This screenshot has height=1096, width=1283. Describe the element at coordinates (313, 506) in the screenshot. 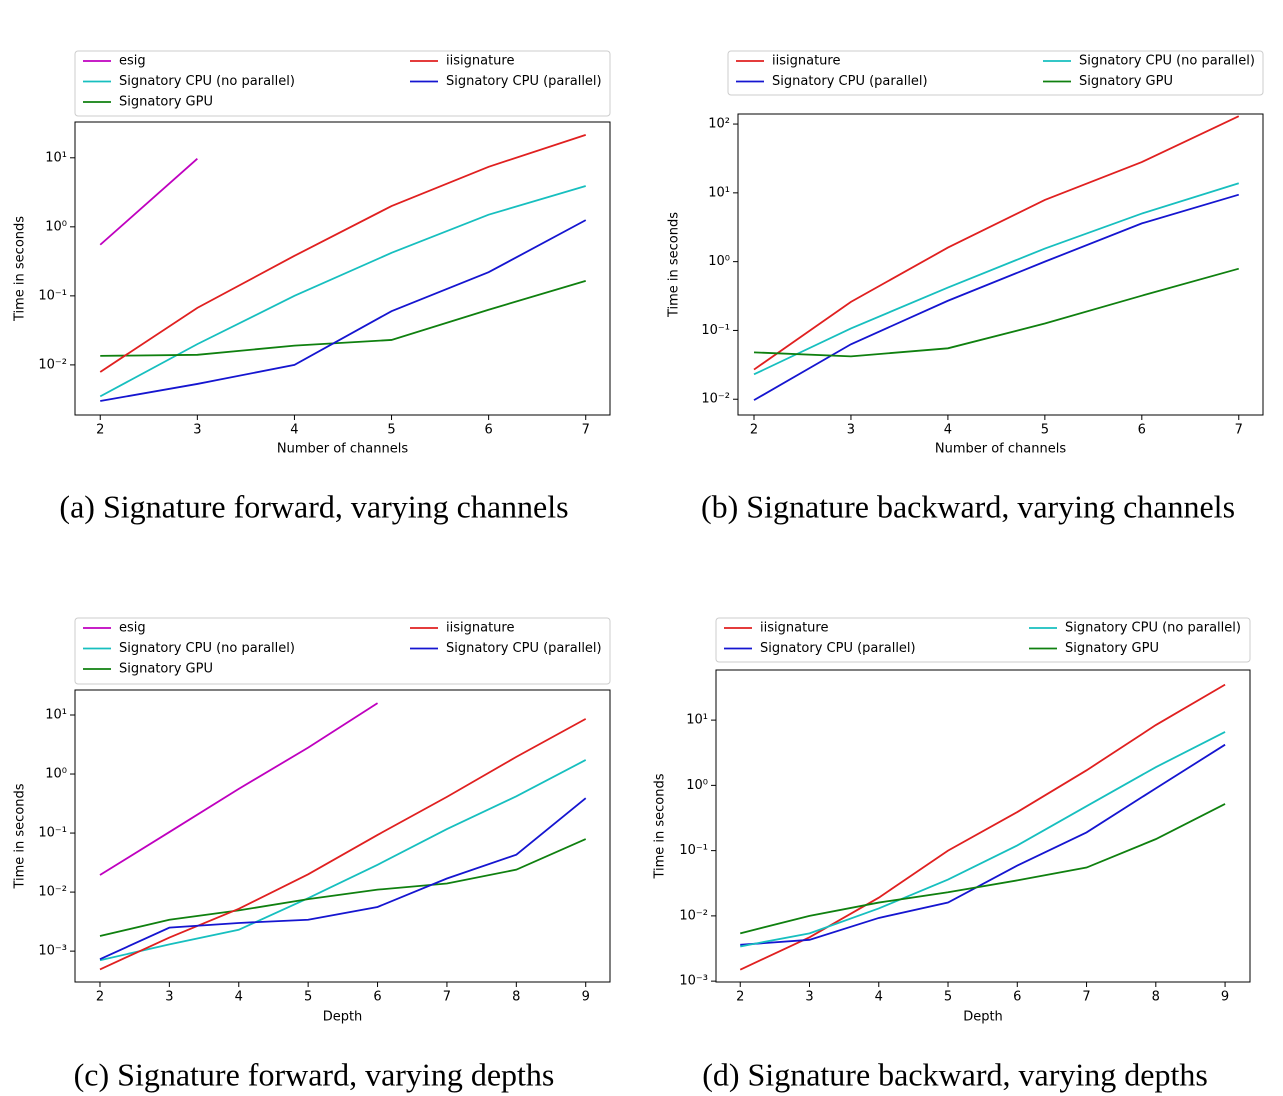

I see `caption: (a) Signature forward, varying channels` at that location.